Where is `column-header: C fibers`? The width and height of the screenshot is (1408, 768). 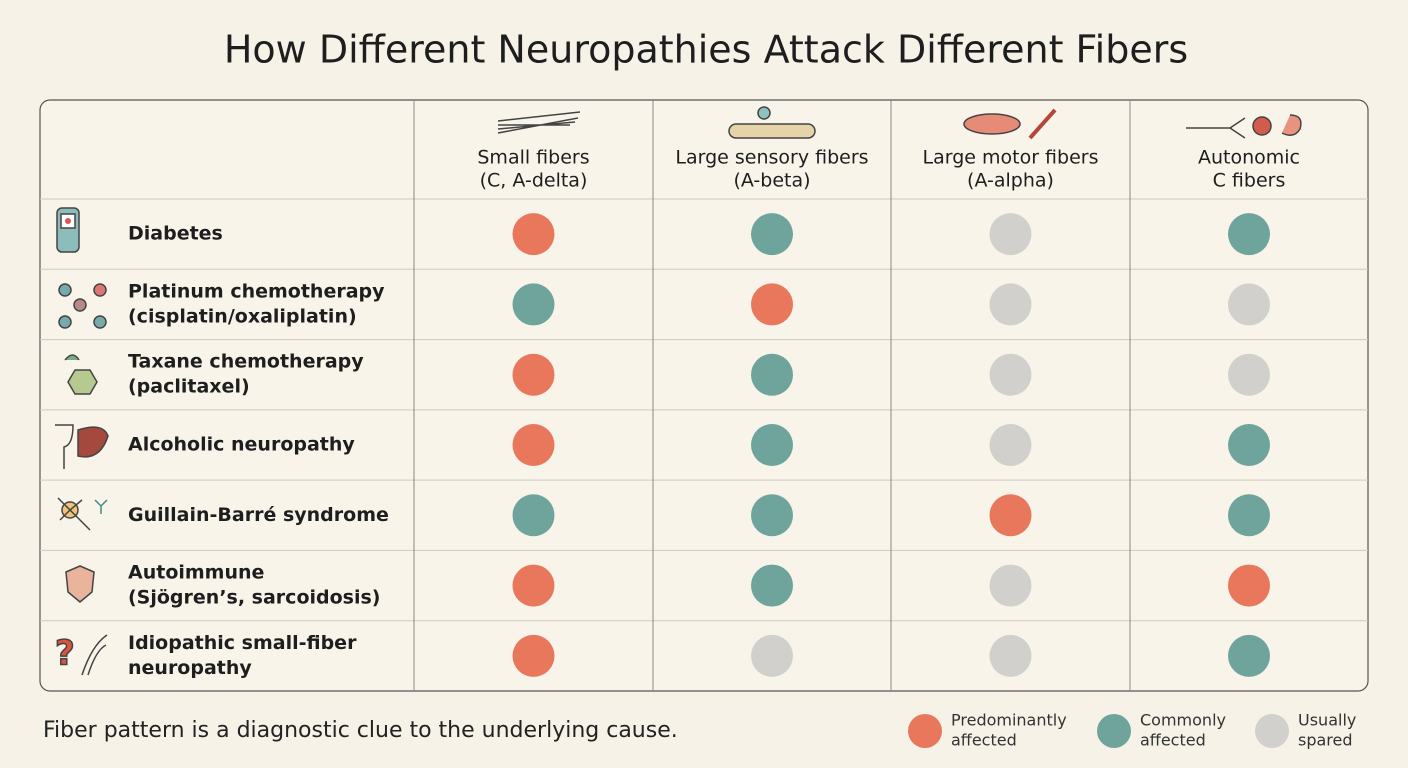 column-header: C fibers is located at coordinates (1249, 181).